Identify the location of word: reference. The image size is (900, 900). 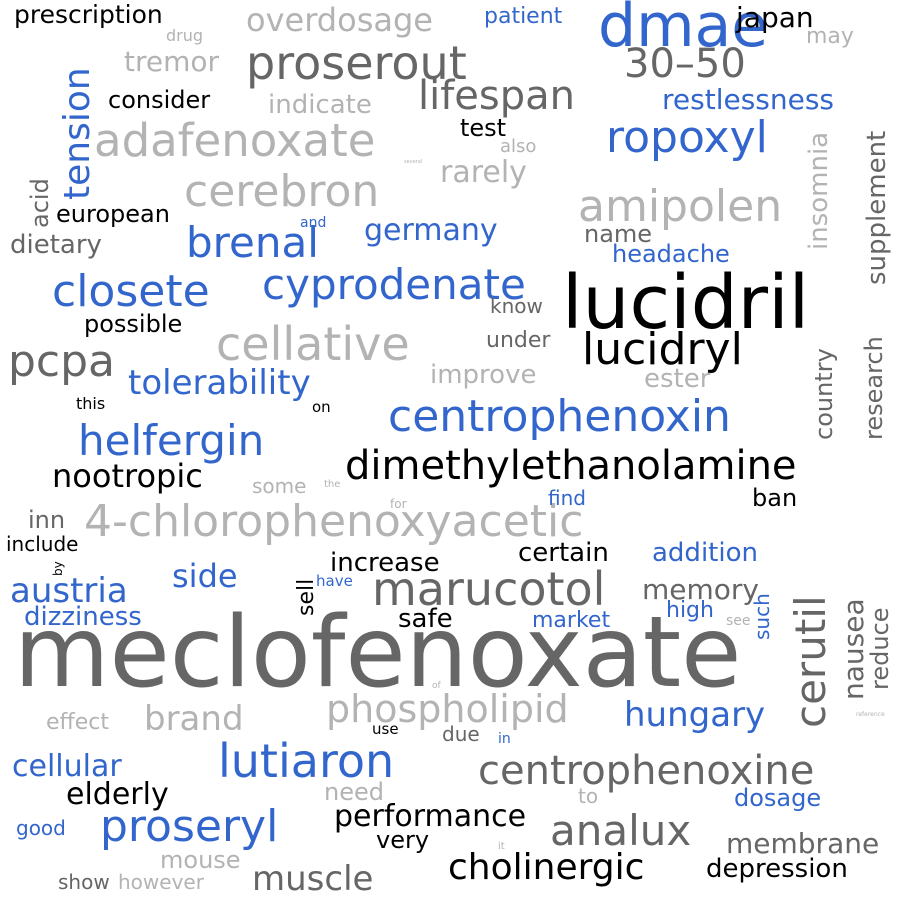
(870, 714).